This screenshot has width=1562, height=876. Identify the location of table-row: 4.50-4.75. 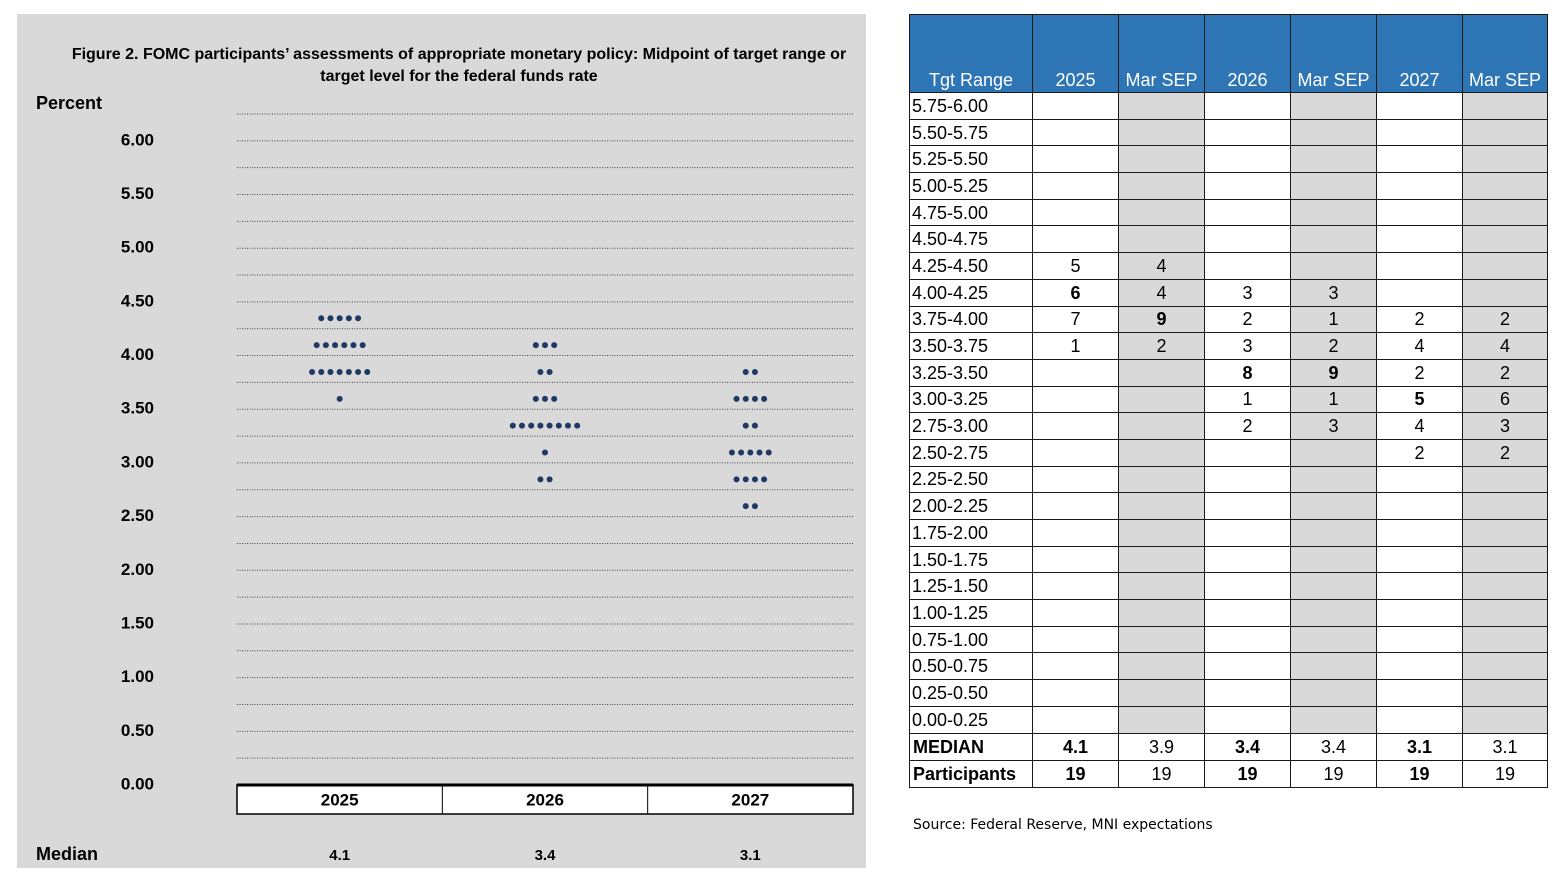
(1228, 239).